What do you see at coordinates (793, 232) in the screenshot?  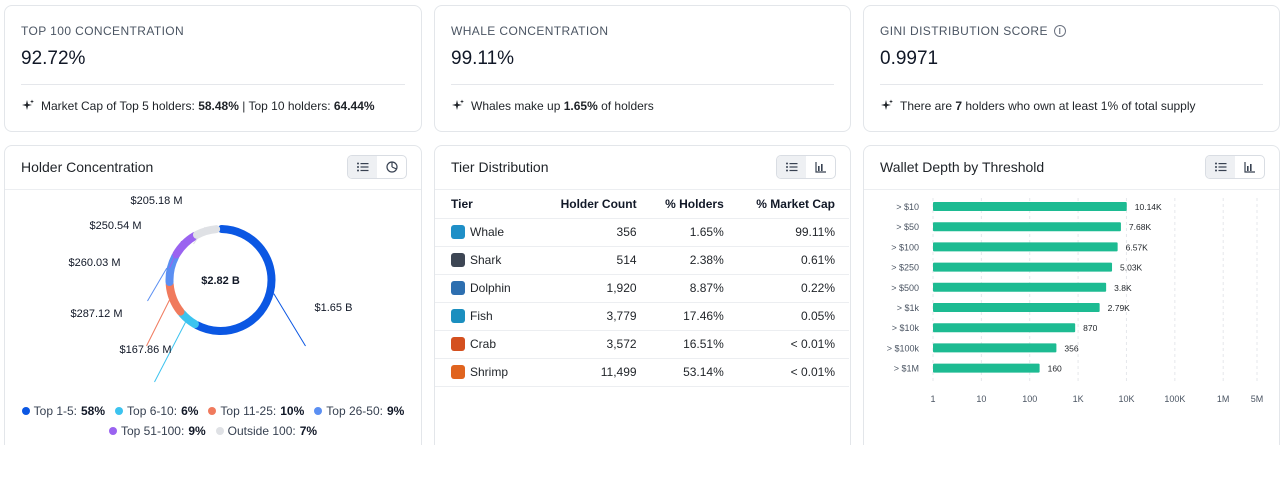 I see `market-cap-pct-cell: 99.11%` at bounding box center [793, 232].